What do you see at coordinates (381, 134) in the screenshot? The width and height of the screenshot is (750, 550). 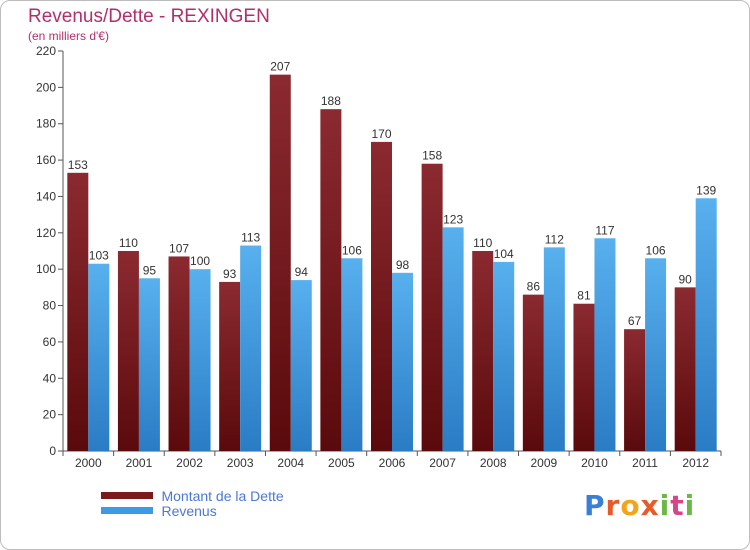 I see `data-label-dette: 170` at bounding box center [381, 134].